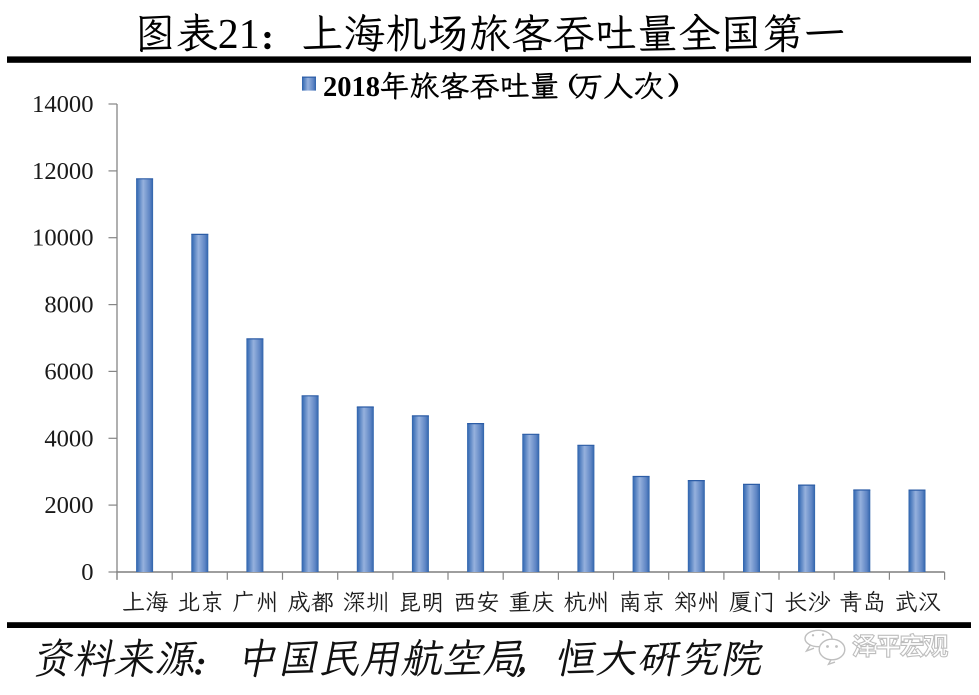  What do you see at coordinates (62, 171) in the screenshot?
I see `svg-text: 12000` at bounding box center [62, 171].